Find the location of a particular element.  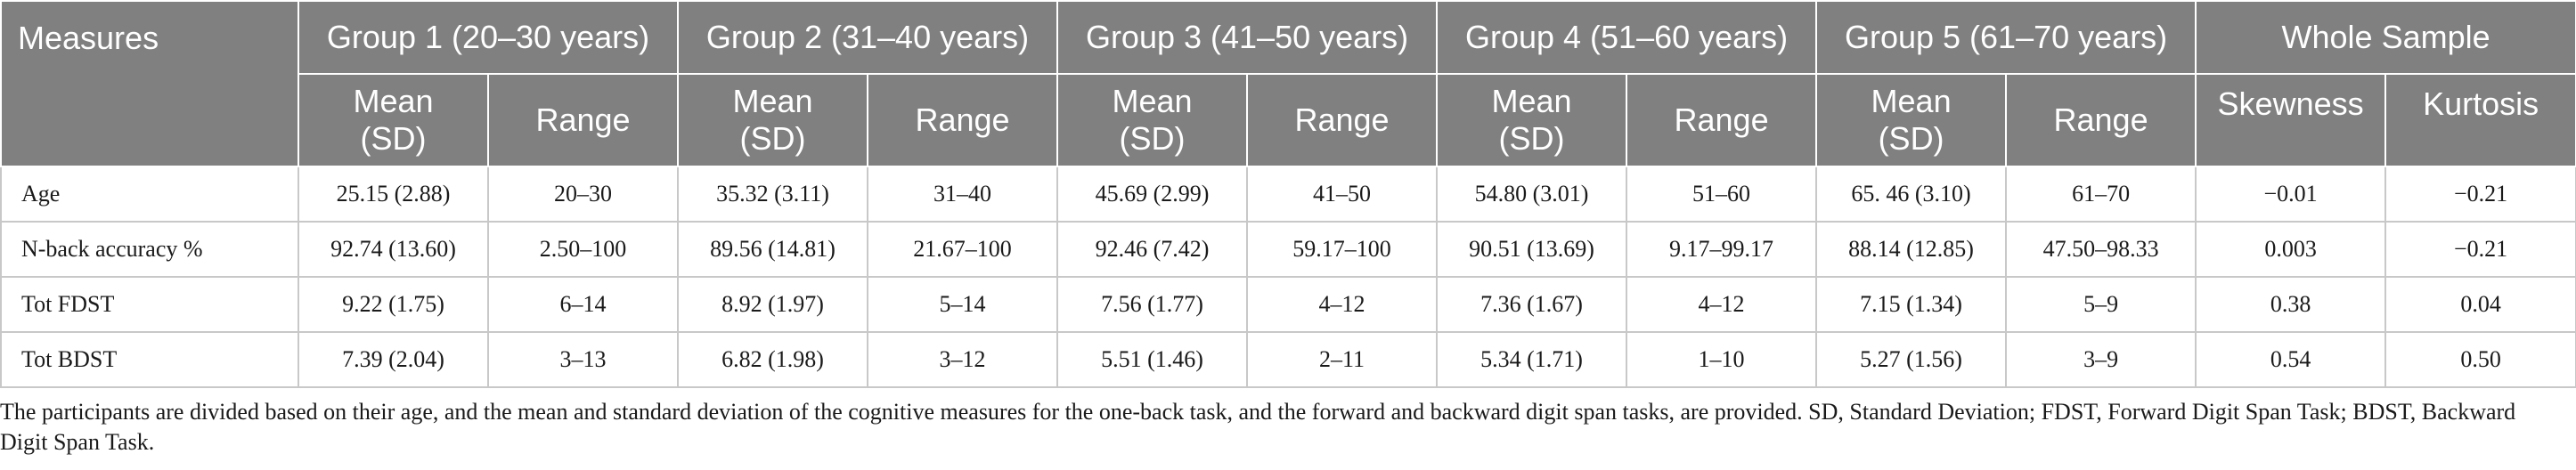

table-cell: 2–11 is located at coordinates (1342, 359).